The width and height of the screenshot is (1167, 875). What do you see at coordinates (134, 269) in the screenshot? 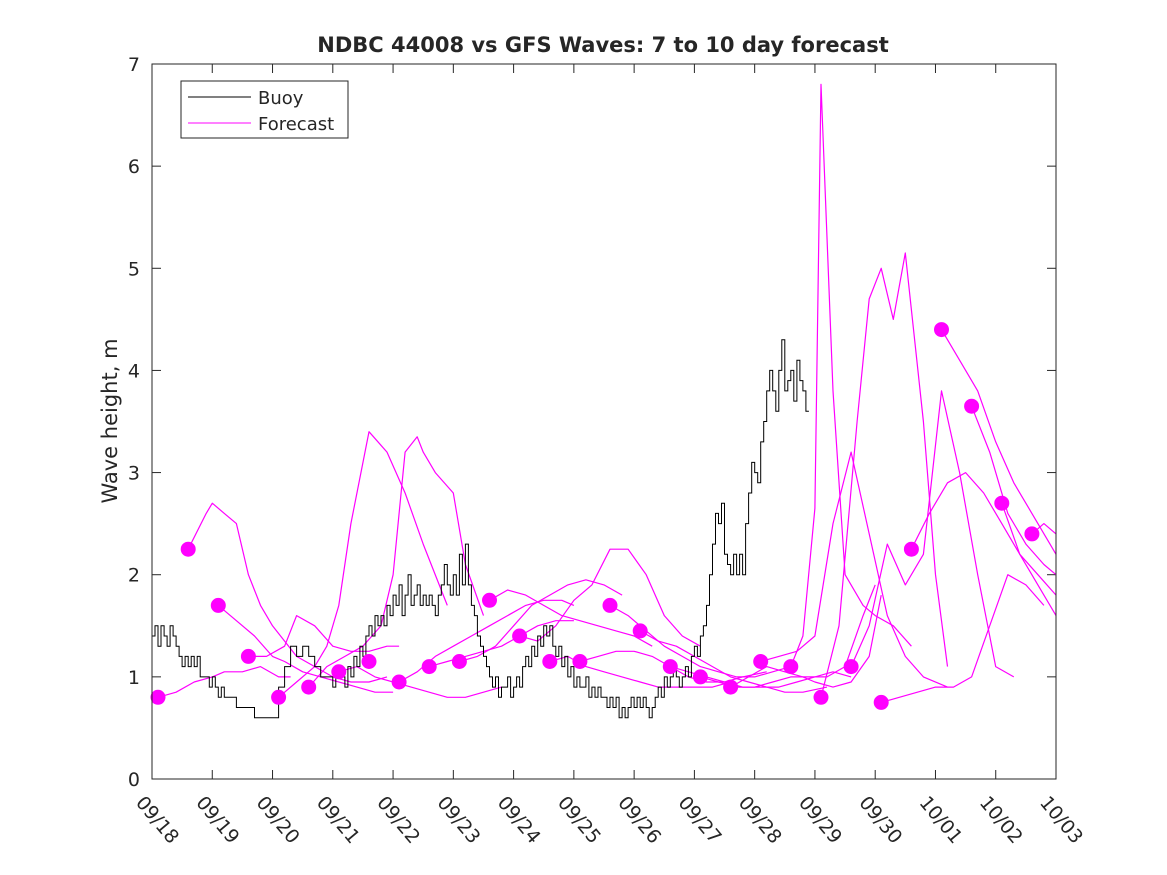
I see `y-tick-label: 5` at bounding box center [134, 269].